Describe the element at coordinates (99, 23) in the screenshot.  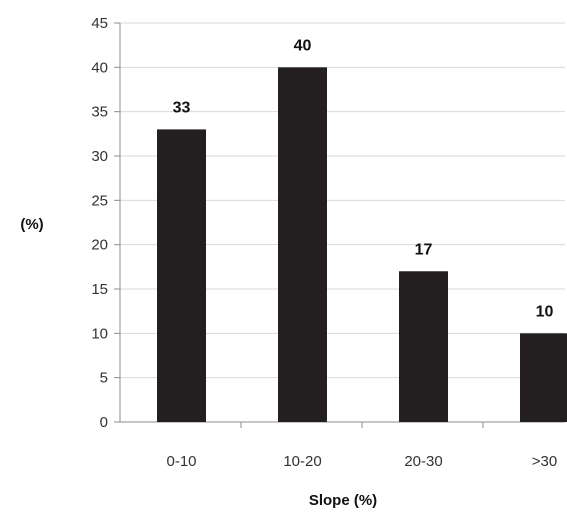
I see `y-tick-label: 45` at that location.